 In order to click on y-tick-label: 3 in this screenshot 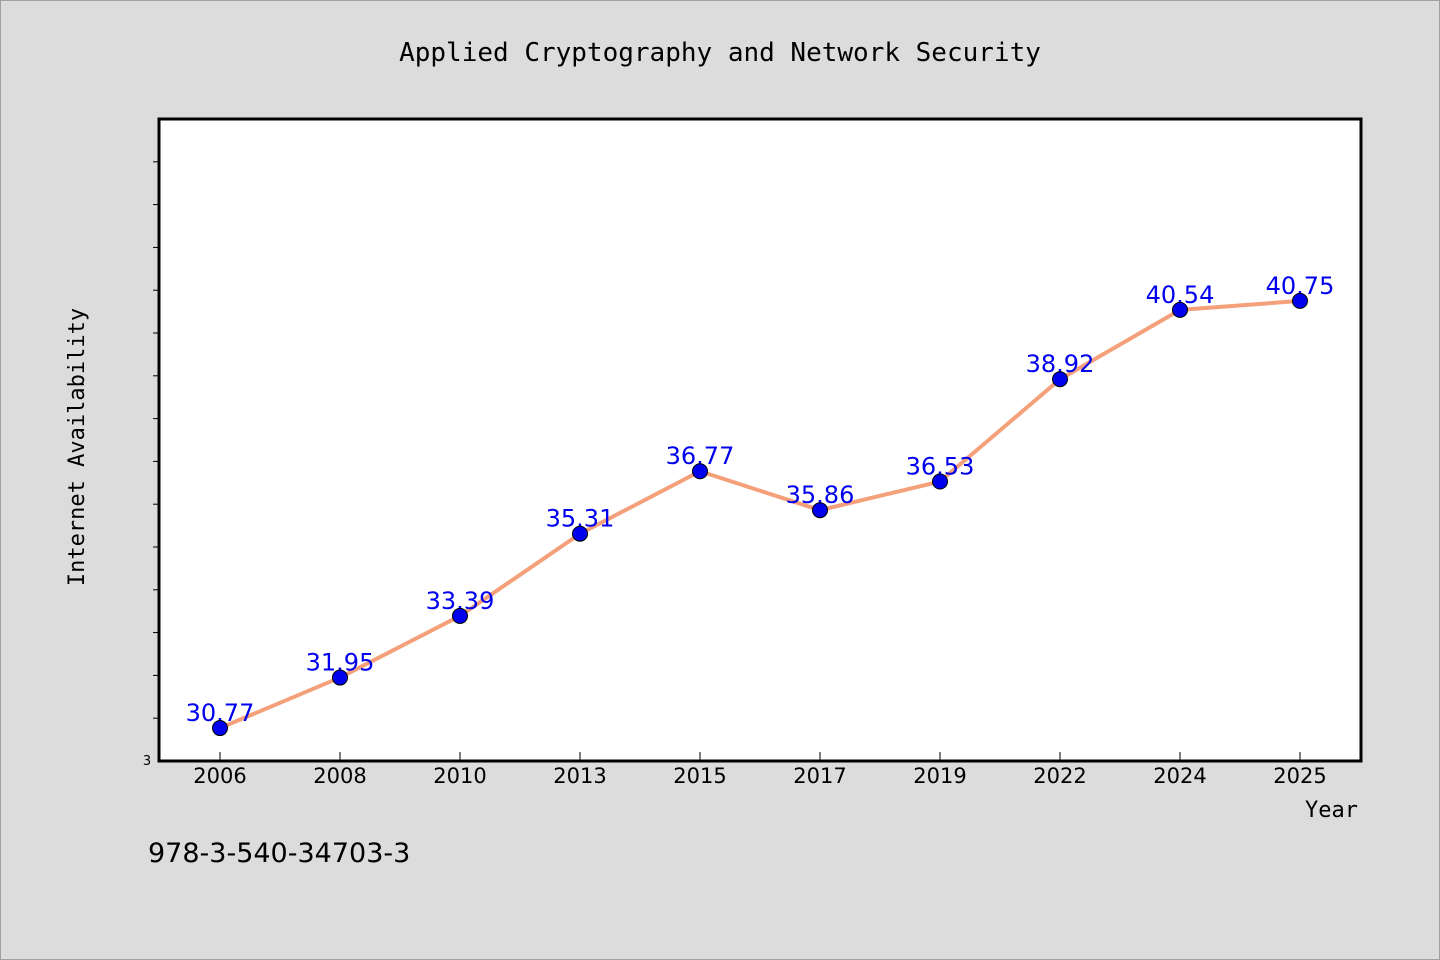, I will do `click(147, 761)`.